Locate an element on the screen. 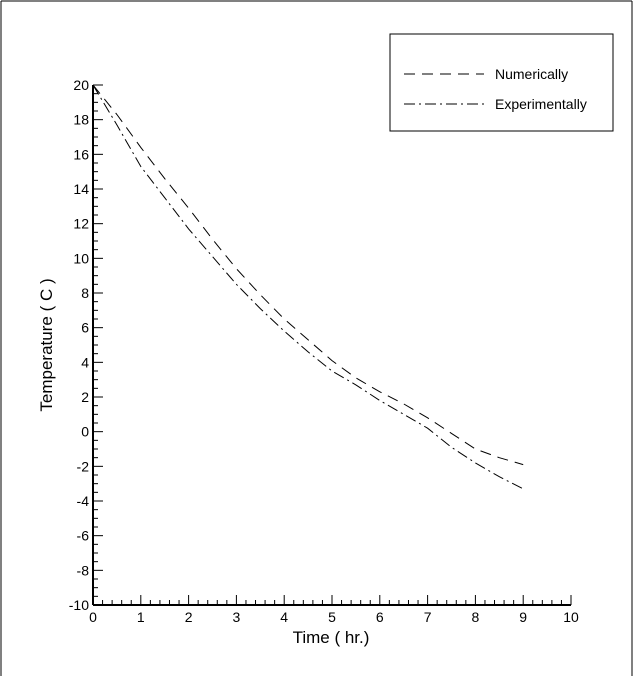 Image resolution: width=633 pixels, height=676 pixels. x-tick-label: 5 is located at coordinates (332, 617).